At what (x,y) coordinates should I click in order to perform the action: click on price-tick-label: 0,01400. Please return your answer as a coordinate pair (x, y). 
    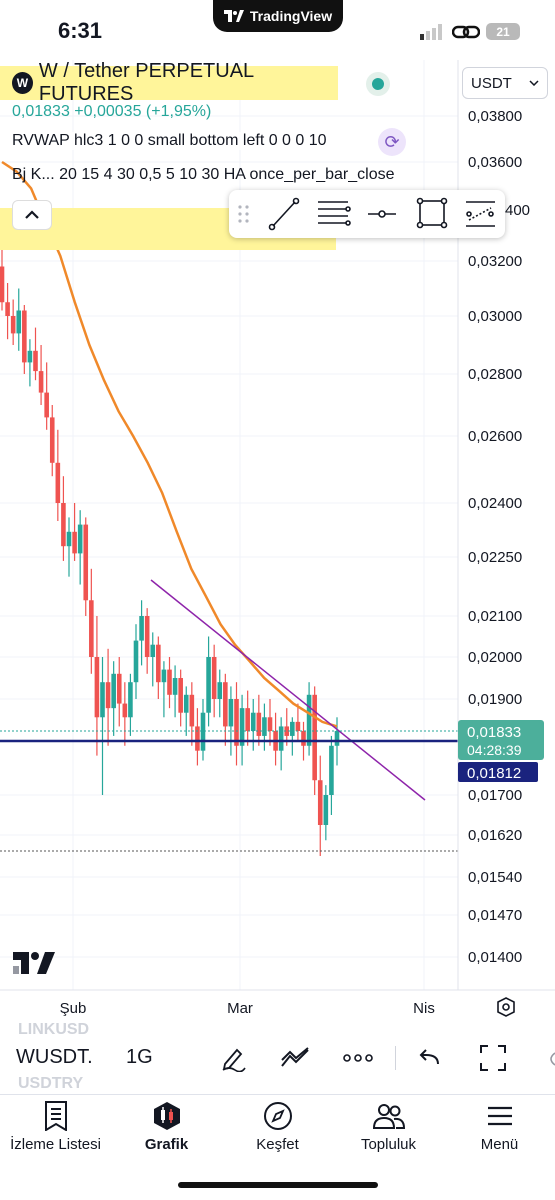
    Looking at the image, I should click on (495, 957).